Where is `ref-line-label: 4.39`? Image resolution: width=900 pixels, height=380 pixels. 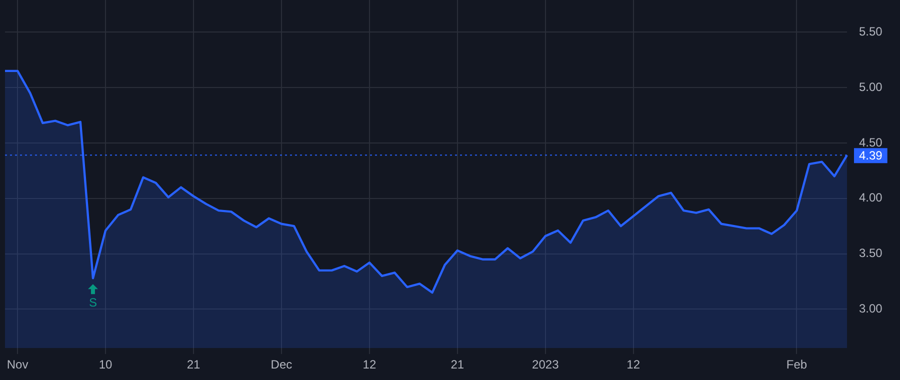
ref-line-label: 4.39 is located at coordinates (871, 155).